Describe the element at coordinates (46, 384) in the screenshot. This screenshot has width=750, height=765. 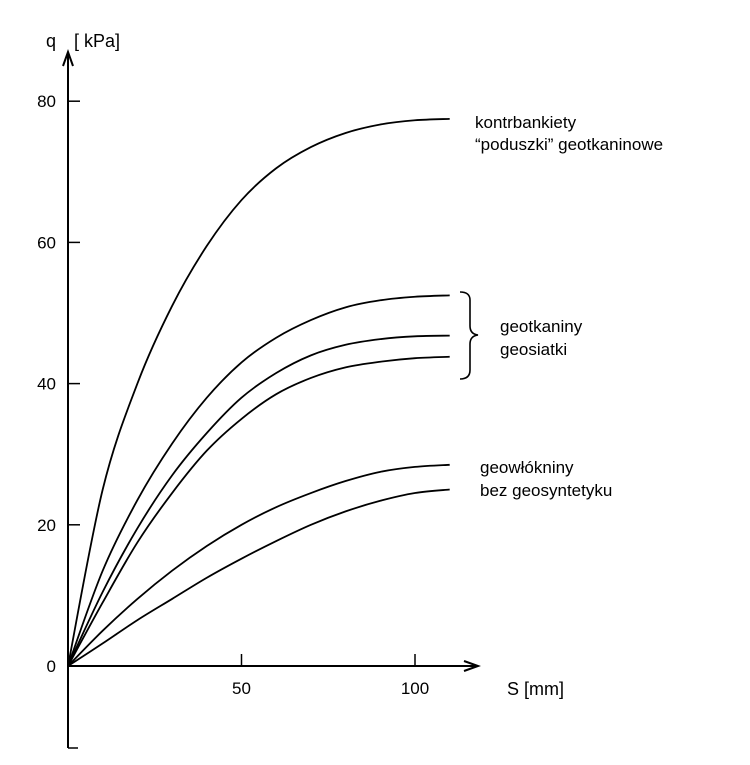
I see `y-tick-label: 40` at that location.